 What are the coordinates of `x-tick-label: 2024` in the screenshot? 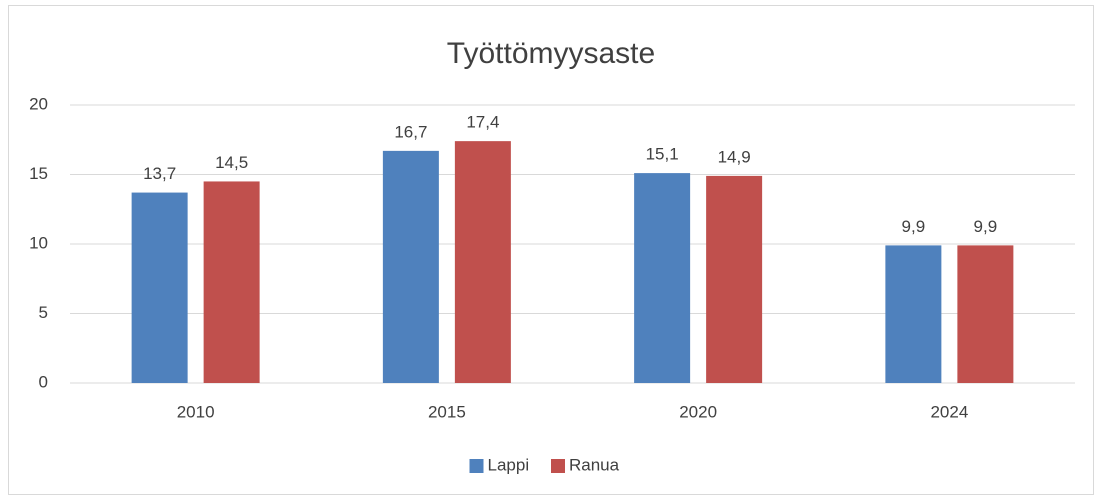 It's located at (949, 411).